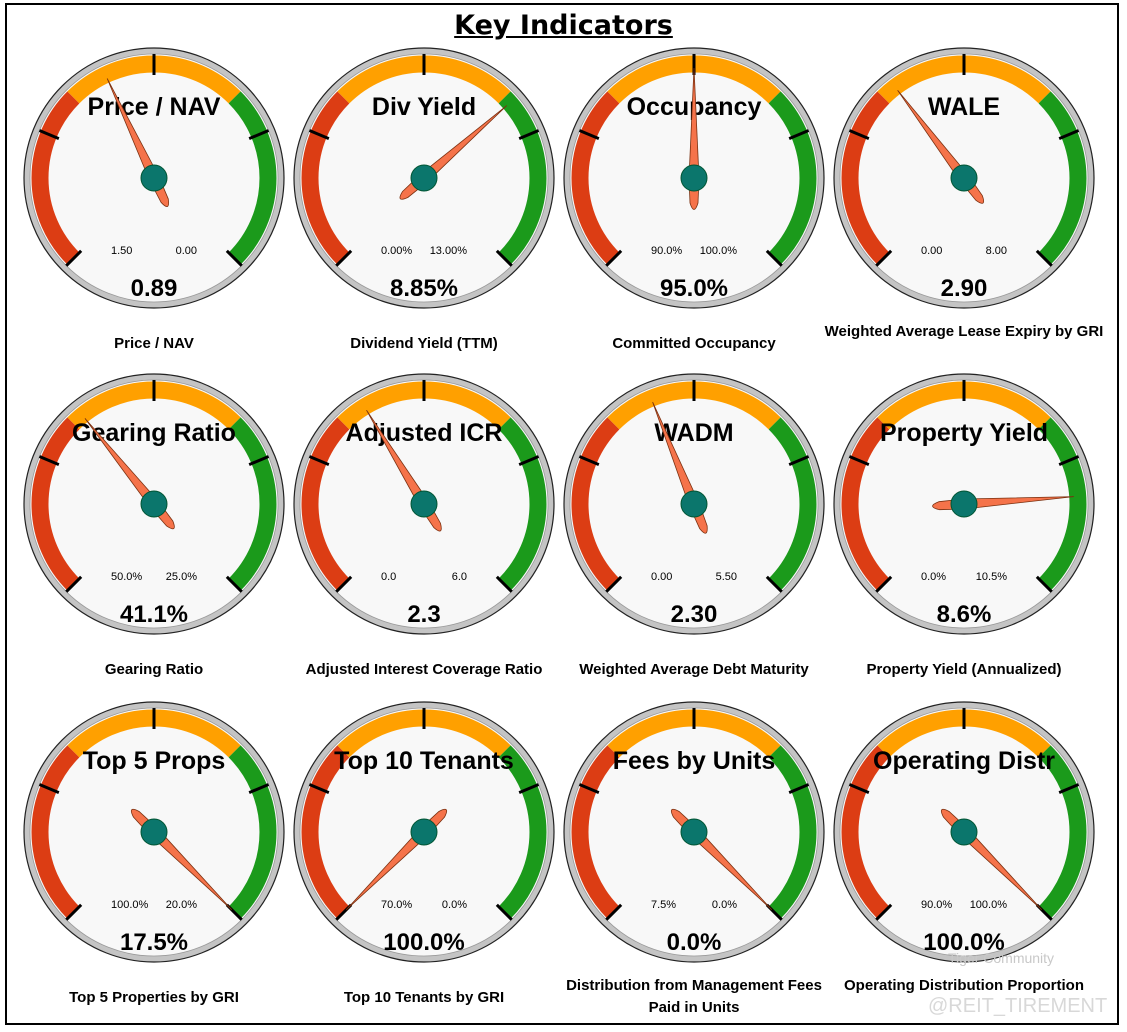 This screenshot has height=1032, width=1127. I want to click on gauge-value: 2.30, so click(694, 614).